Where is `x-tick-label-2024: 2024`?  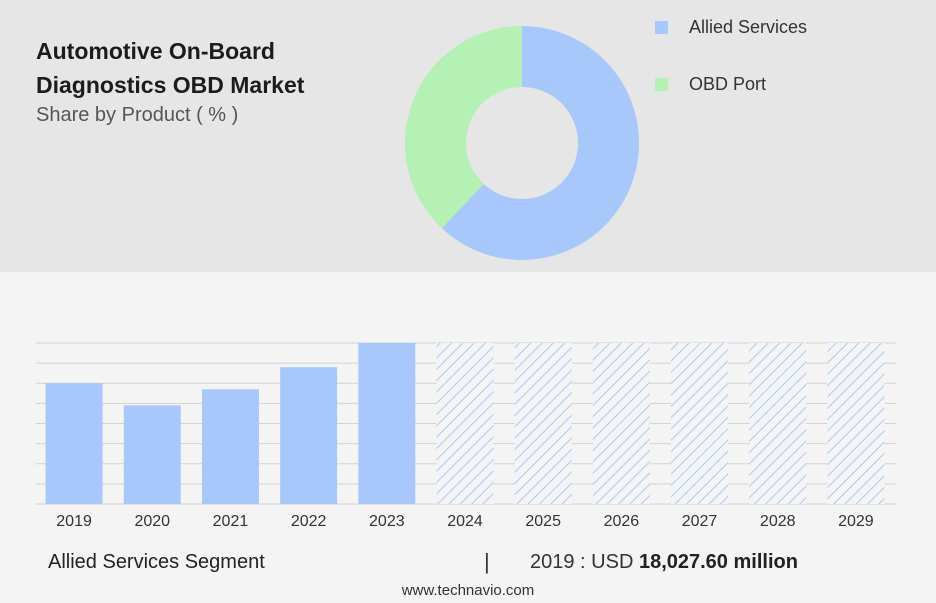 x-tick-label-2024: 2024 is located at coordinates (465, 521).